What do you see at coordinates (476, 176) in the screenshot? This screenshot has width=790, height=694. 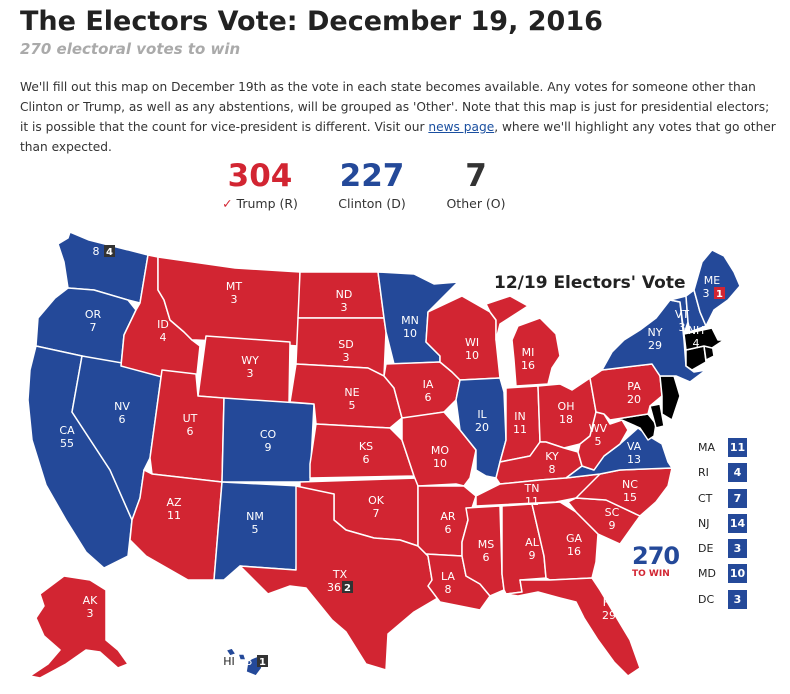 I see `other-total-value: 7` at bounding box center [476, 176].